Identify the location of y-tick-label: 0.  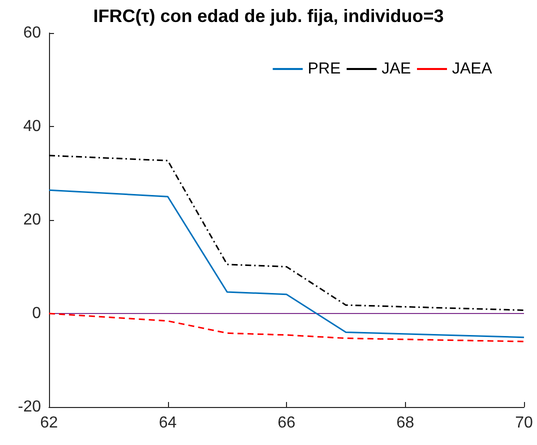
(37, 313).